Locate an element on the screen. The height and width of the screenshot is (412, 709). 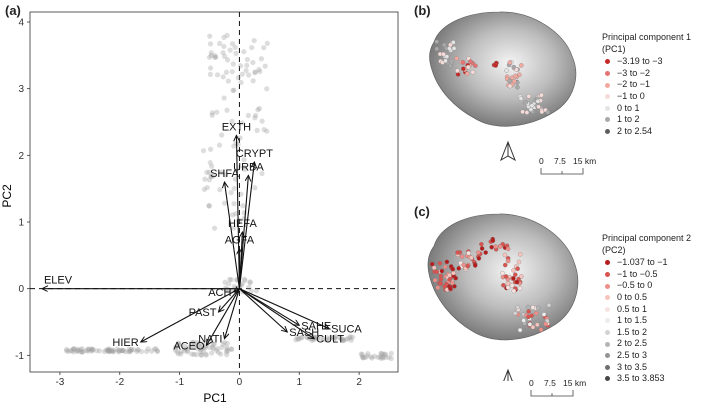
legend-label: 1 to 2 is located at coordinates (628, 119).